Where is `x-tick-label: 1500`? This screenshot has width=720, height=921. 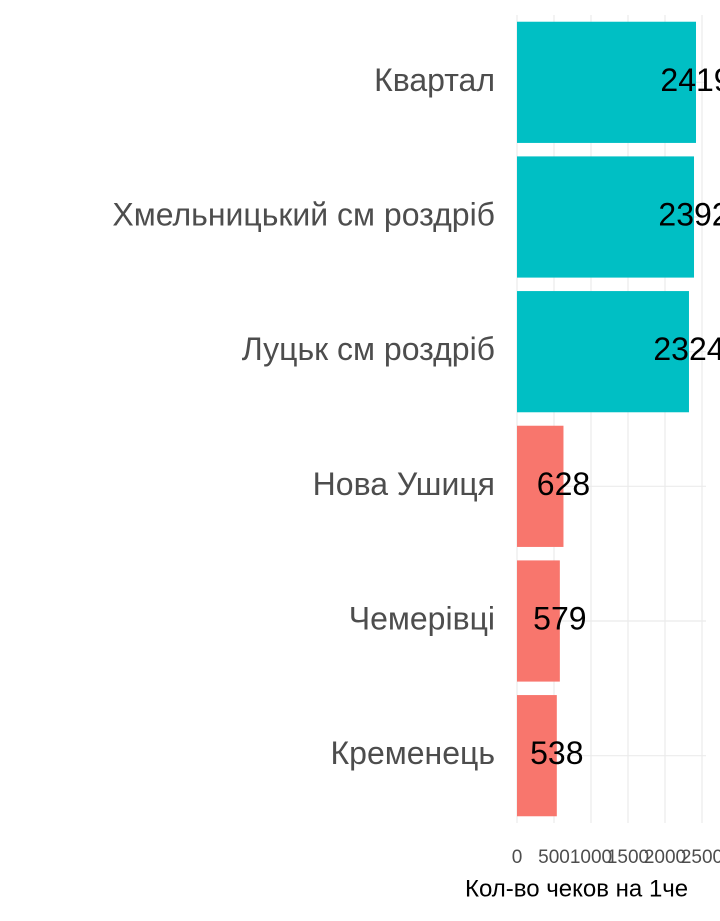 x-tick-label: 1500 is located at coordinates (628, 857).